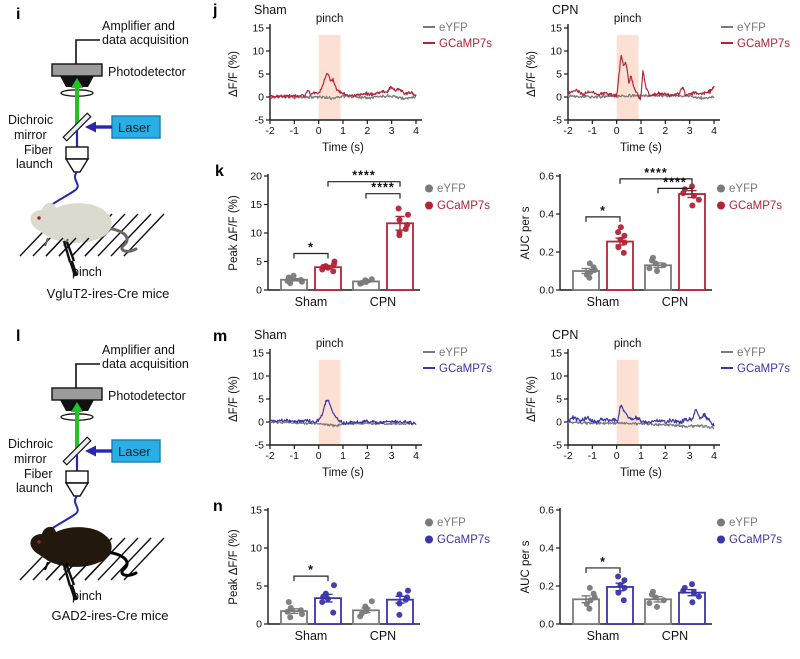 The width and height of the screenshot is (800, 659). I want to click on hatched-ground-front, so click(74, 571).